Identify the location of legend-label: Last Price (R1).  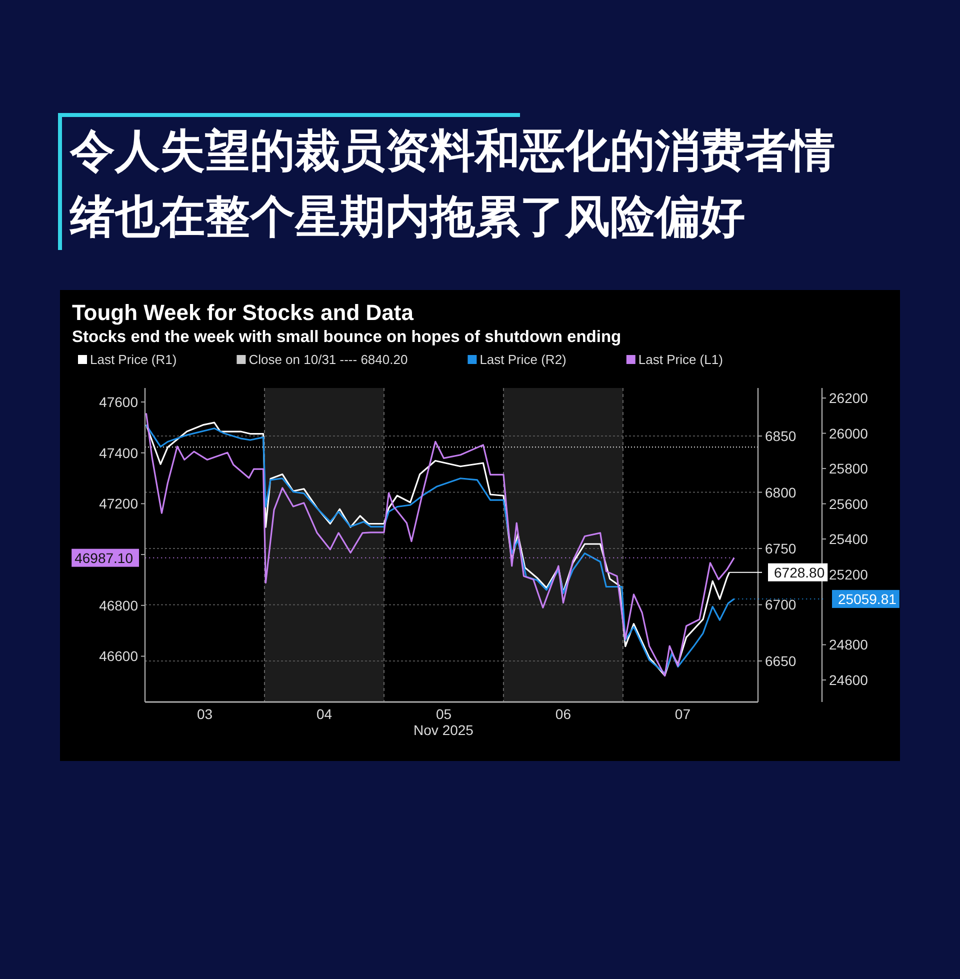
(133, 359).